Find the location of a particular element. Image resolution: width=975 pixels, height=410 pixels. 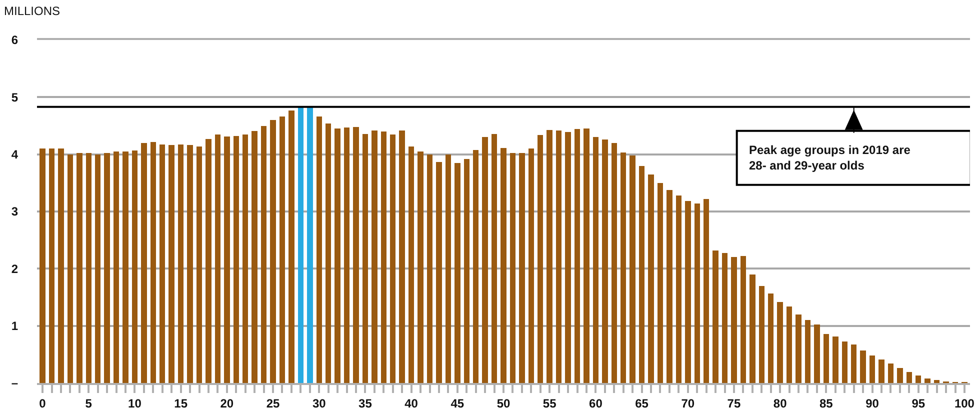

x-tick-label: 65 is located at coordinates (642, 403).